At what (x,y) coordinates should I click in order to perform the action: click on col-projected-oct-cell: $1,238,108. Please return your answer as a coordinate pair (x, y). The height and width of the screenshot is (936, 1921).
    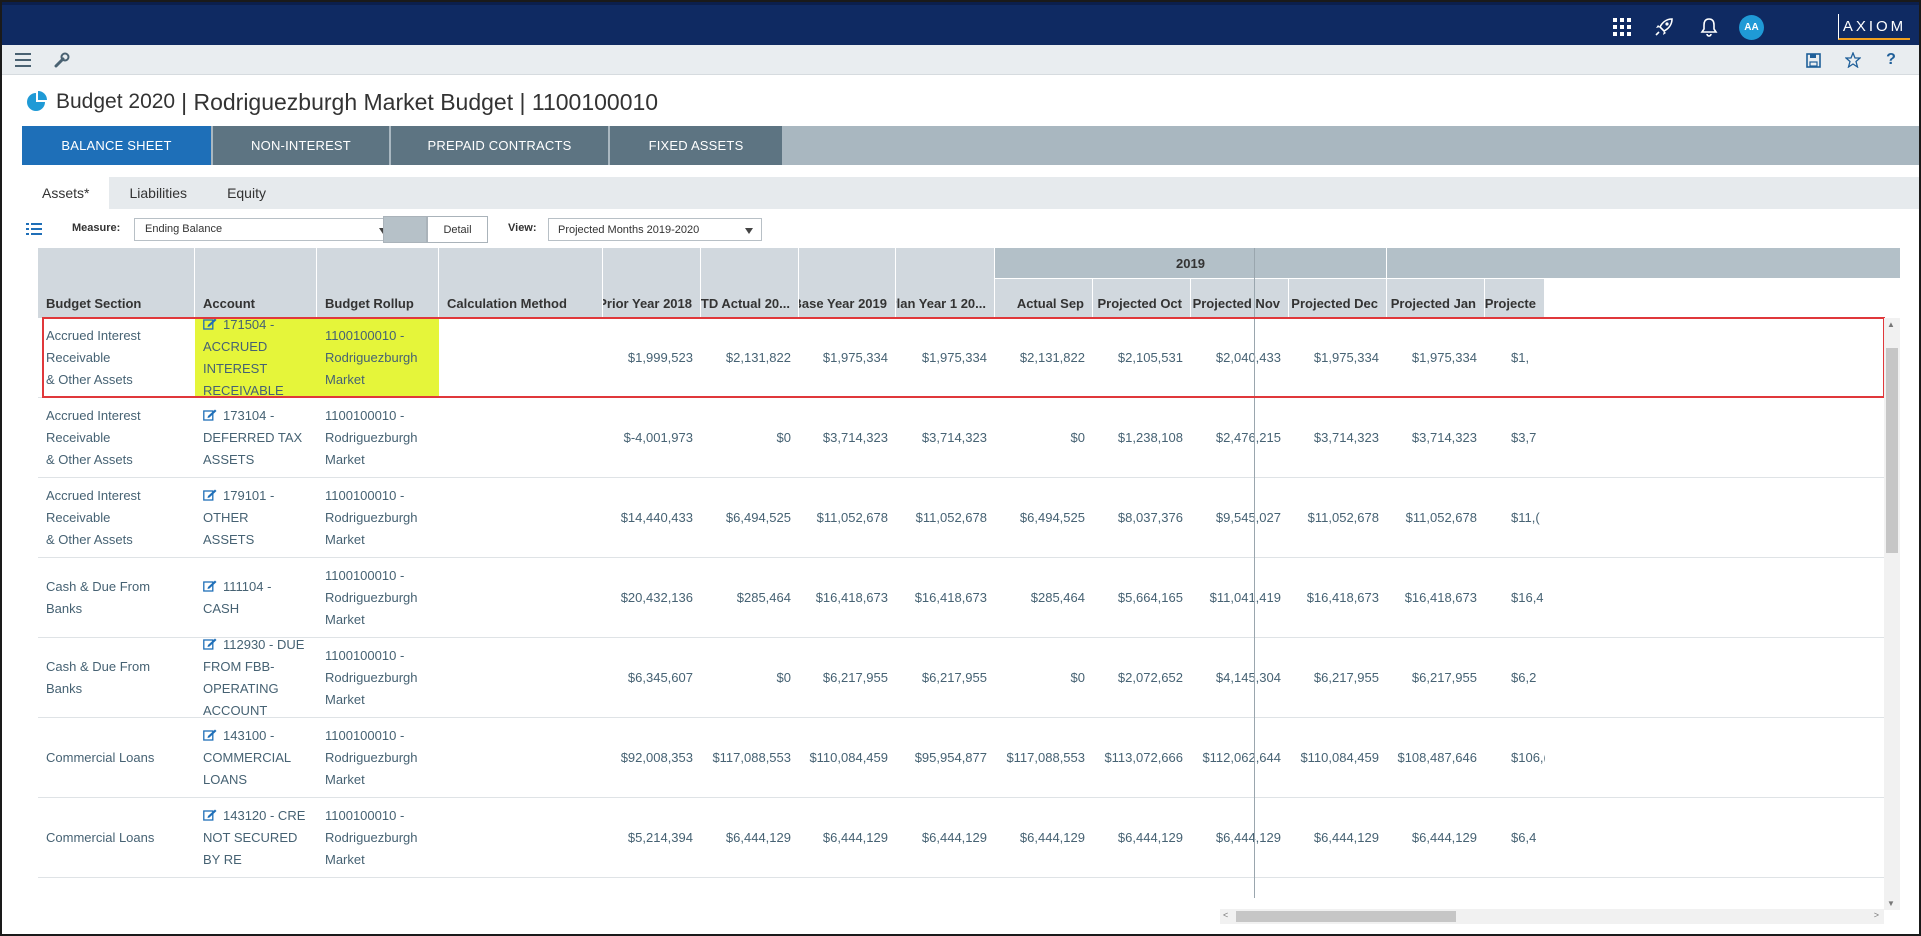
    Looking at the image, I should click on (1150, 437).